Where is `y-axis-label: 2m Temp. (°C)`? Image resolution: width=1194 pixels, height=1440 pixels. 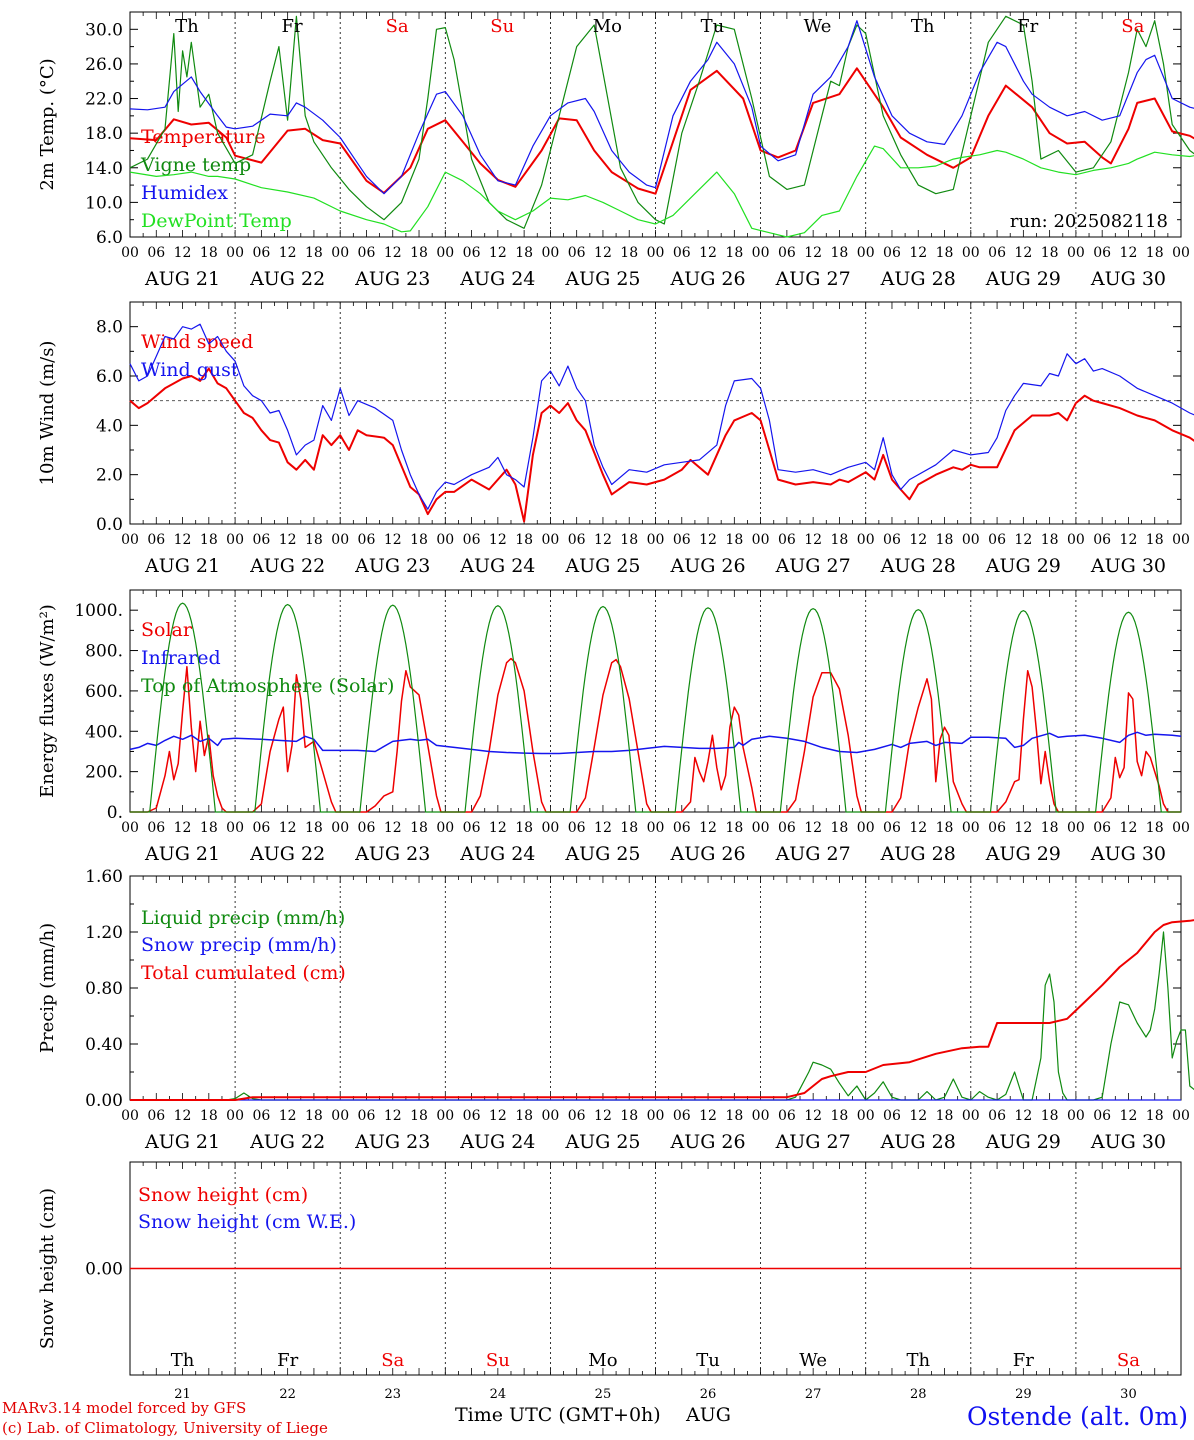
y-axis-label: 2m Temp. (°C) is located at coordinates (47, 124).